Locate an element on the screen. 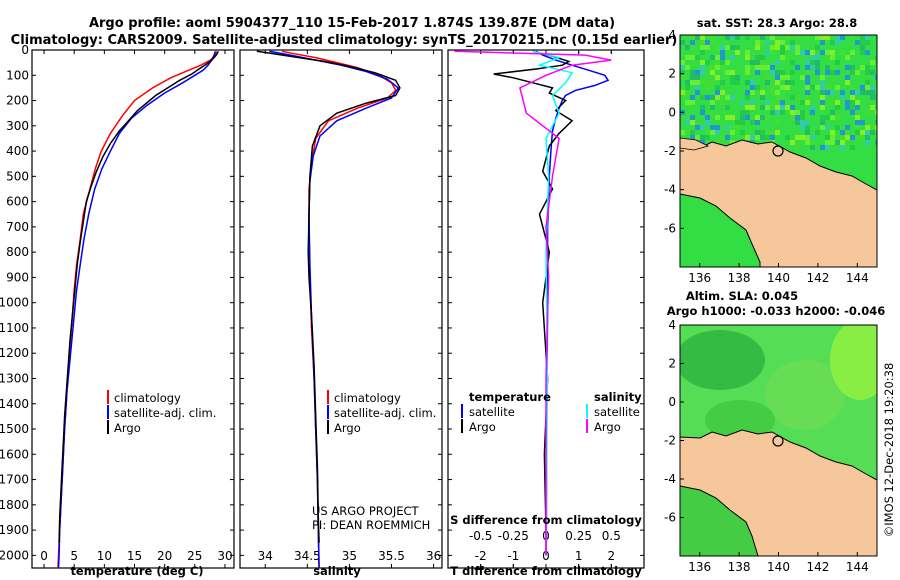  map-y-tick-label: 0 is located at coordinates (672, 112).